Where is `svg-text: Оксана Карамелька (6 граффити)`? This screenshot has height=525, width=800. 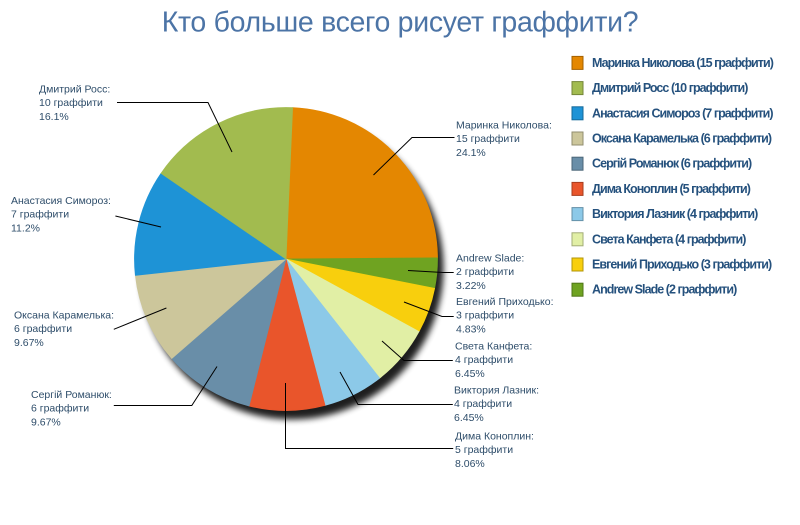 svg-text: Оксана Карамелька (6 граффити) is located at coordinates (682, 139).